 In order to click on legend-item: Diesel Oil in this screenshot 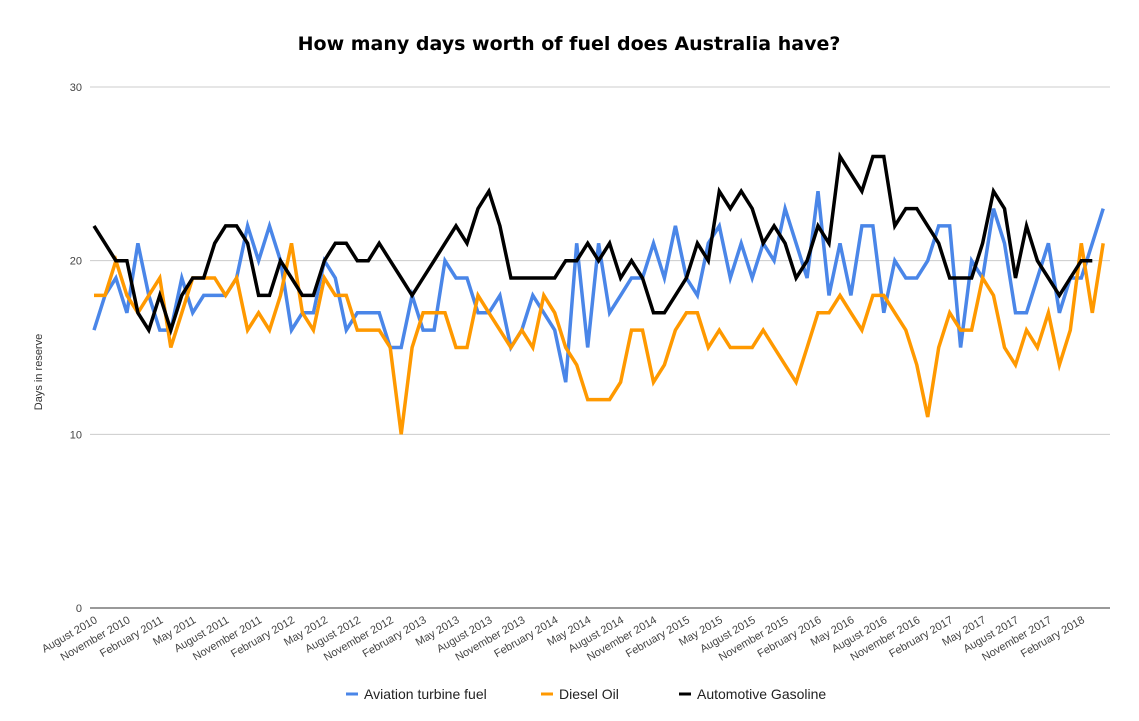, I will do `click(580, 694)`.